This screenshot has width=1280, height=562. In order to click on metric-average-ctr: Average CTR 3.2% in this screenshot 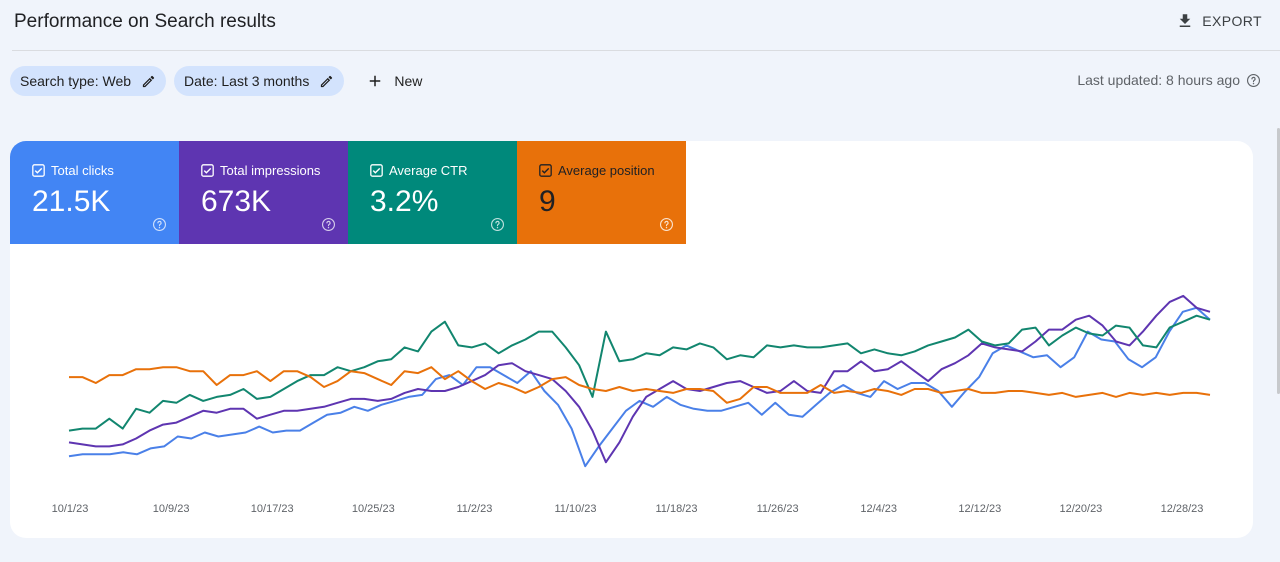, I will do `click(432, 192)`.